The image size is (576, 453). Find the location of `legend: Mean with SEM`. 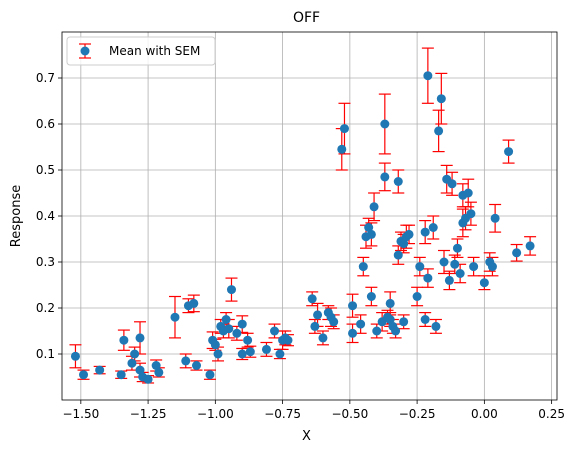

legend: Mean with SEM is located at coordinates (141, 51).